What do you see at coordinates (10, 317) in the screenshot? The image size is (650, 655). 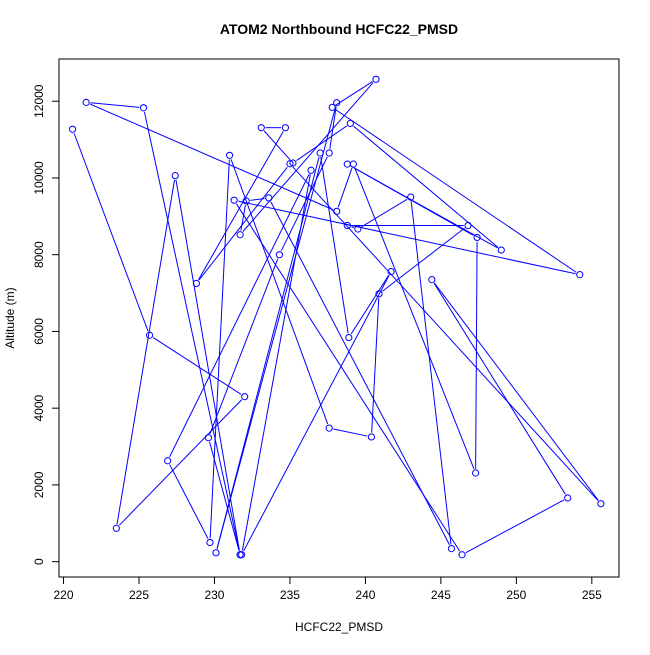 I see `y-axis-label: Altitude (m)` at bounding box center [10, 317].